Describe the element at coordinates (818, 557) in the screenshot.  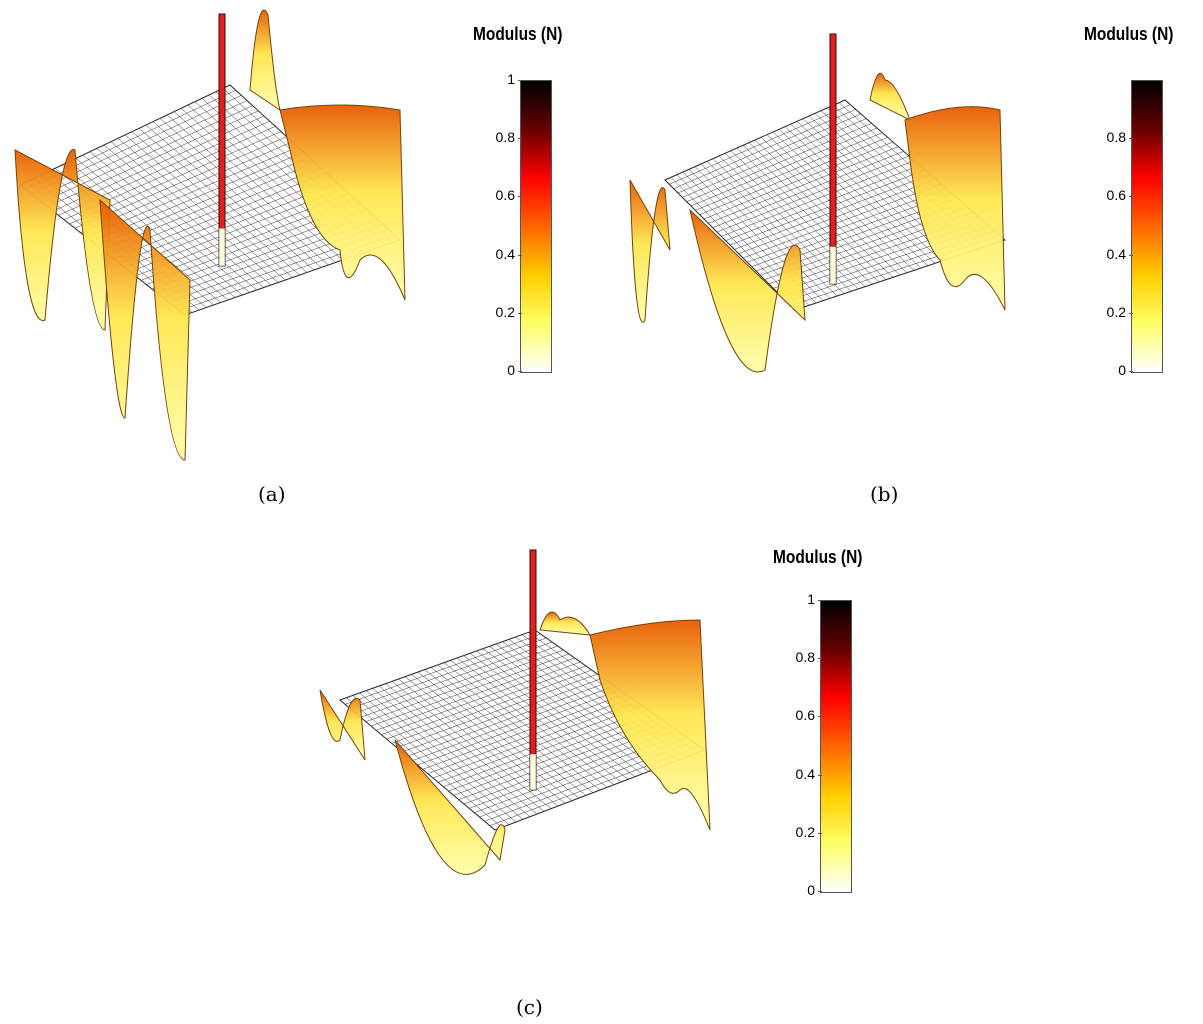
I see `colorbar-title-c: Modulus (N)` at that location.